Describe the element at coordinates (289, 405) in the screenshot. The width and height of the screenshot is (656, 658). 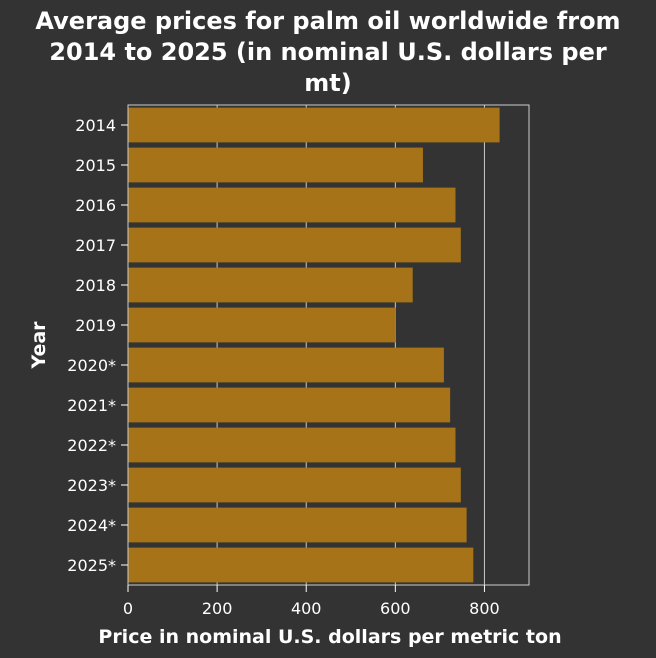
I see `bar-2021-projected` at that location.